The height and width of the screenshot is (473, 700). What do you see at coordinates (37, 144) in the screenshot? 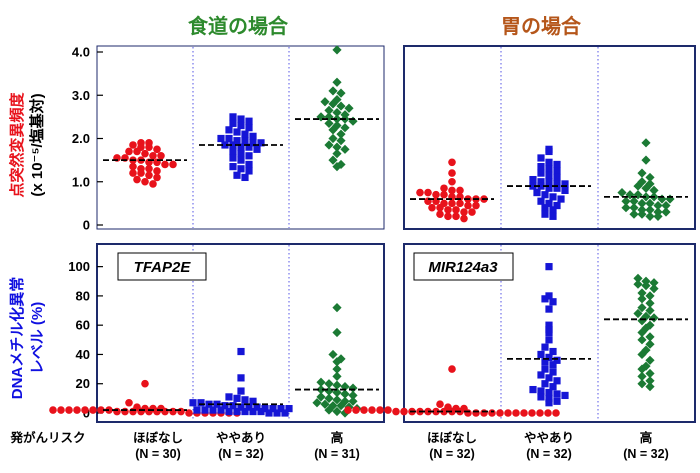
I see `y-axis-unit-top: (x 10⁻⁵/塩基対)` at bounding box center [37, 144].